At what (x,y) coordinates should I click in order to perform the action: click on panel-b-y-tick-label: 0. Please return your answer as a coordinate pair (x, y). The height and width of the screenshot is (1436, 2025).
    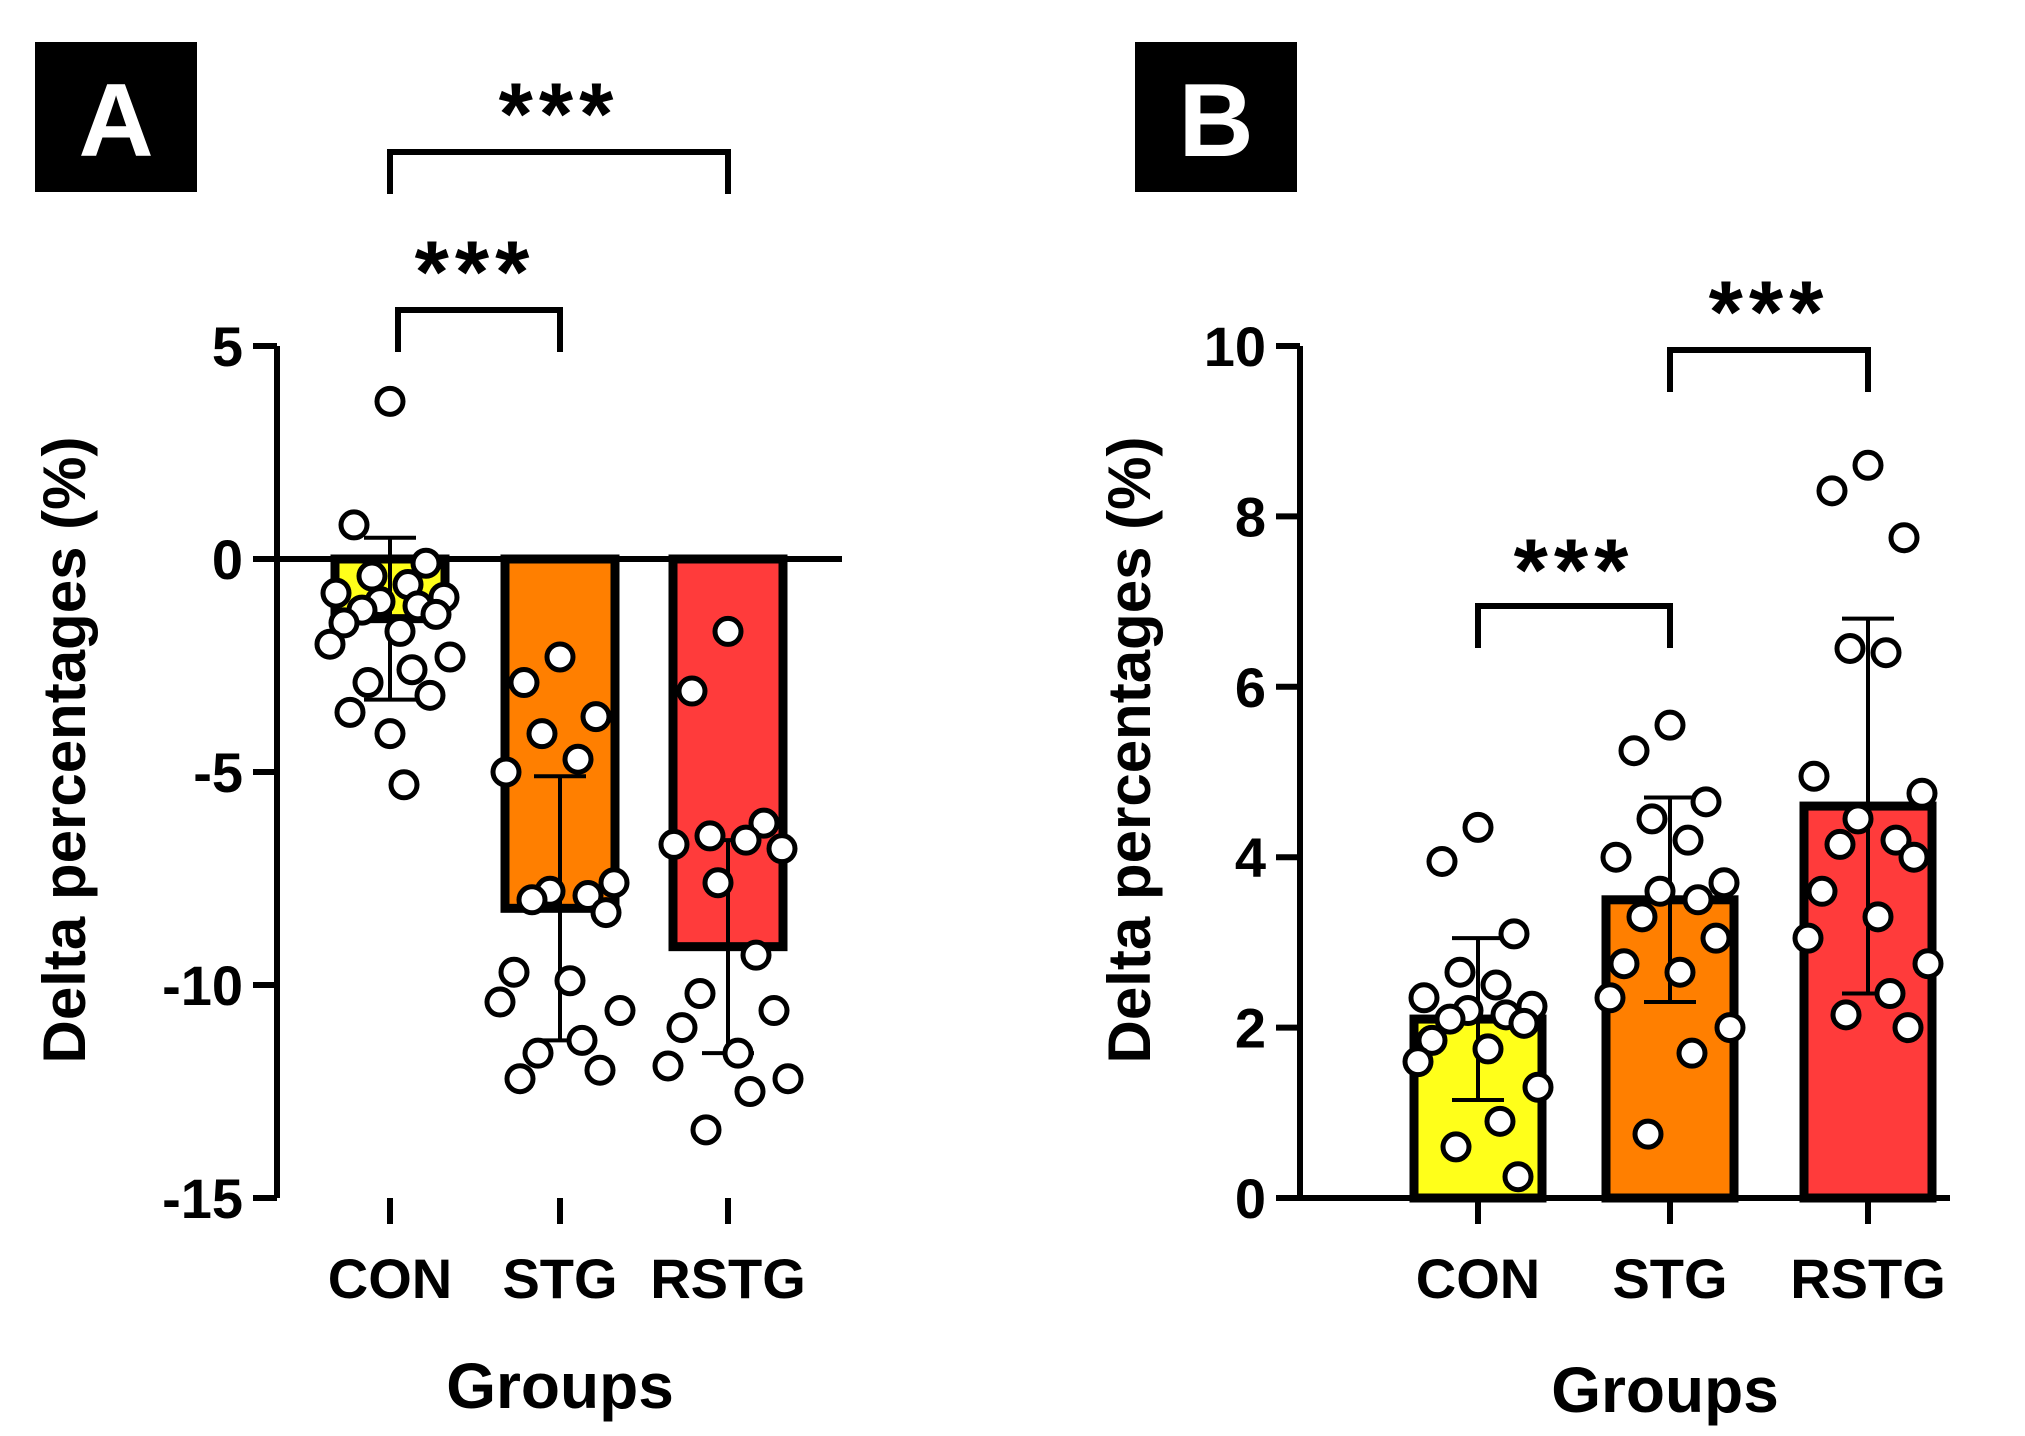
    Looking at the image, I should click on (1250, 1198).